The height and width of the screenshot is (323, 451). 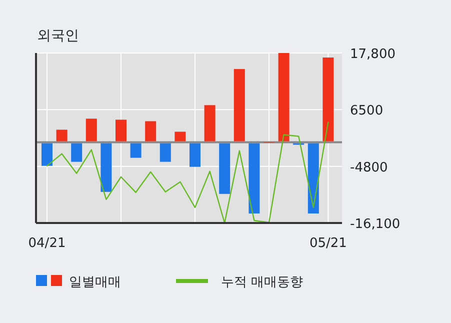 What do you see at coordinates (367, 111) in the screenshot?
I see `y-tick-label: 6500` at bounding box center [367, 111].